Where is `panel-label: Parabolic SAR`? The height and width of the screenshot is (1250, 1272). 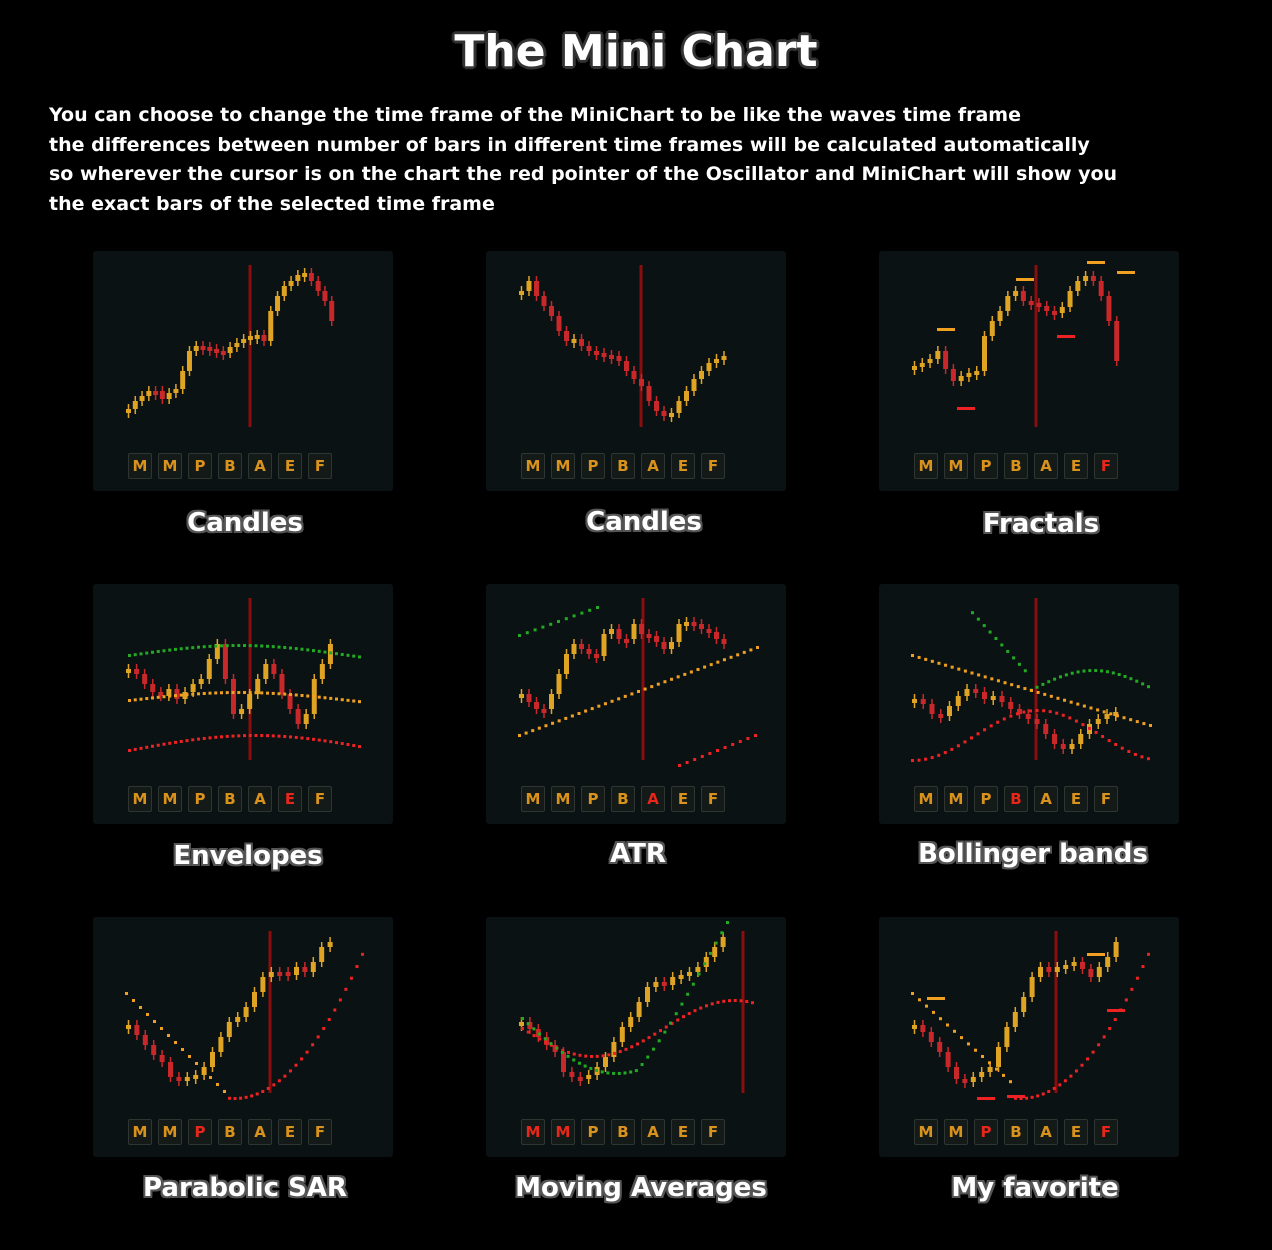
panel-label: Parabolic SAR is located at coordinates (245, 1188).